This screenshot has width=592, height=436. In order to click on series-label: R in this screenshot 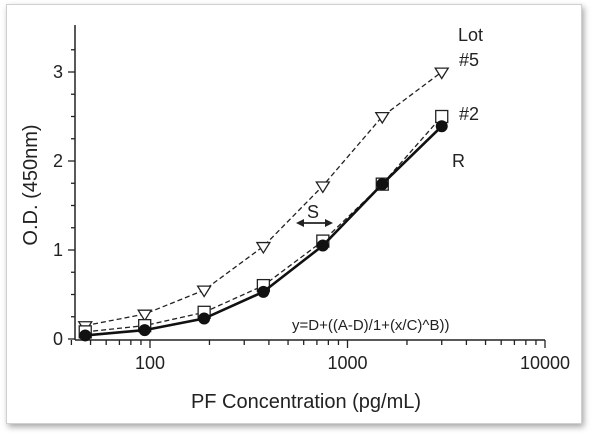, I will do `click(458, 161)`.